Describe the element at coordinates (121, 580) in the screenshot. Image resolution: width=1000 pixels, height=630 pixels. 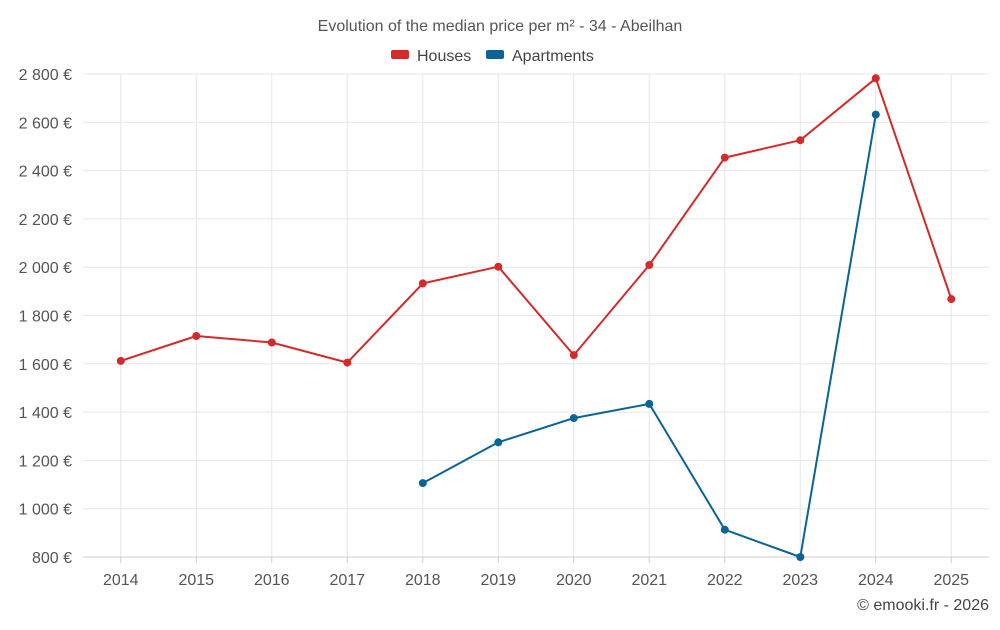
I see `x-tick-label: 2014` at that location.